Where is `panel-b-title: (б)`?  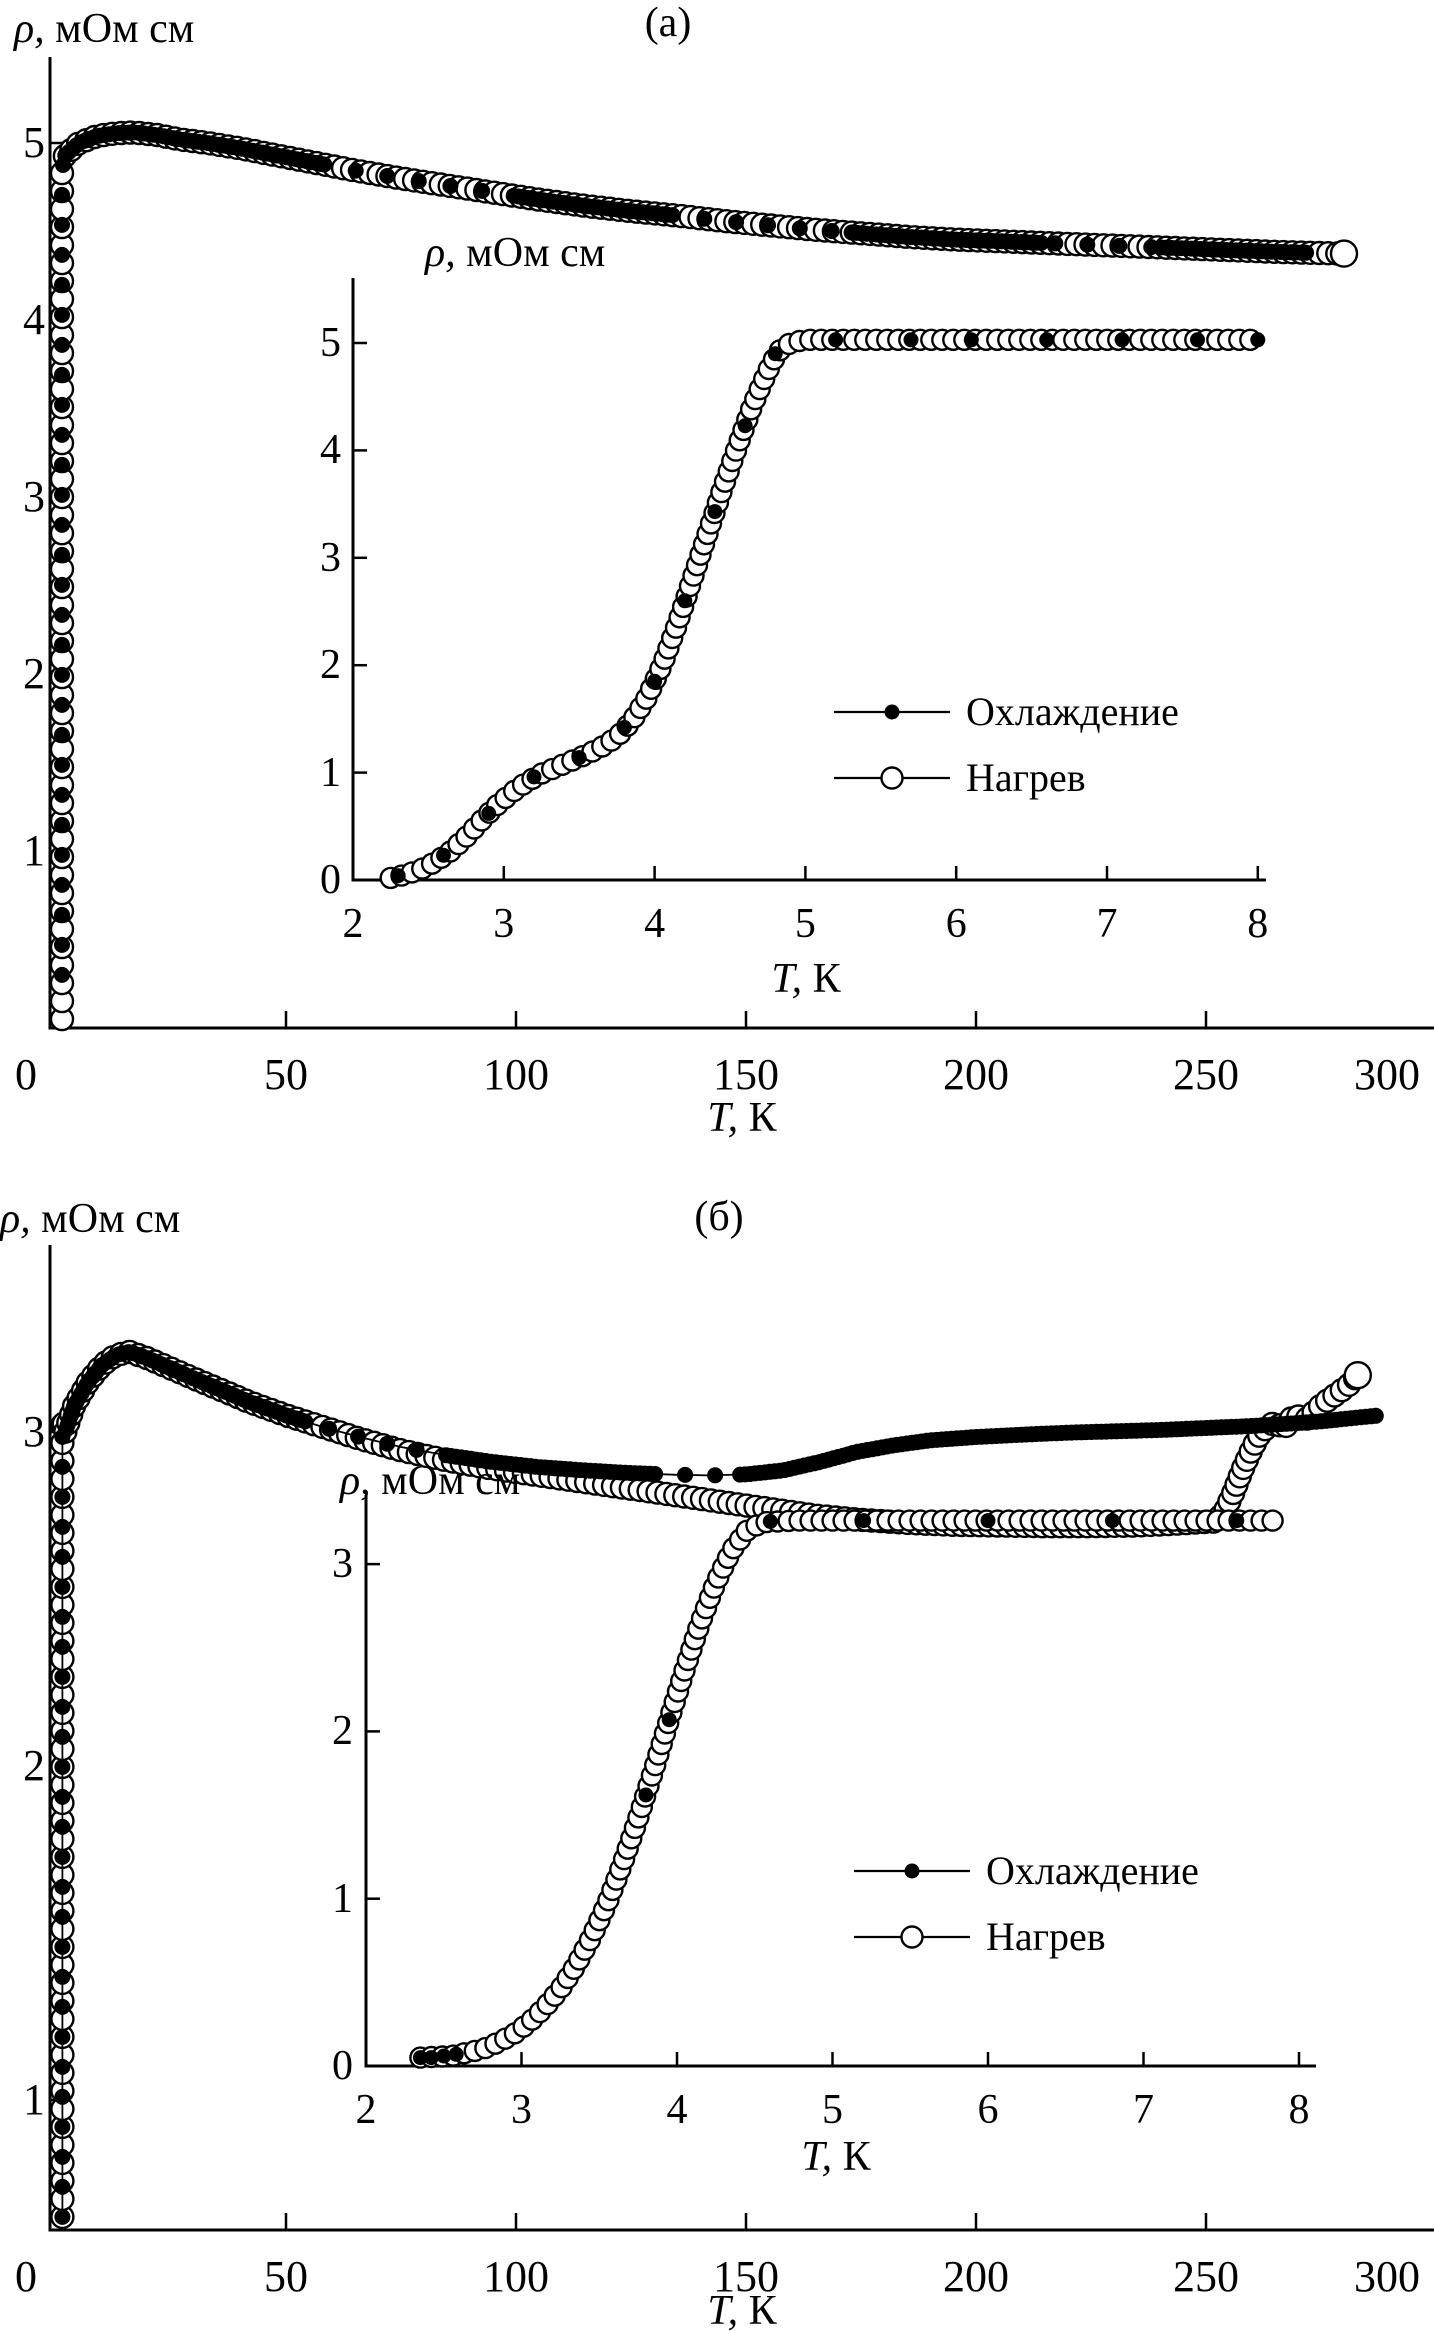
panel-b-title: (б) is located at coordinates (719, 1217).